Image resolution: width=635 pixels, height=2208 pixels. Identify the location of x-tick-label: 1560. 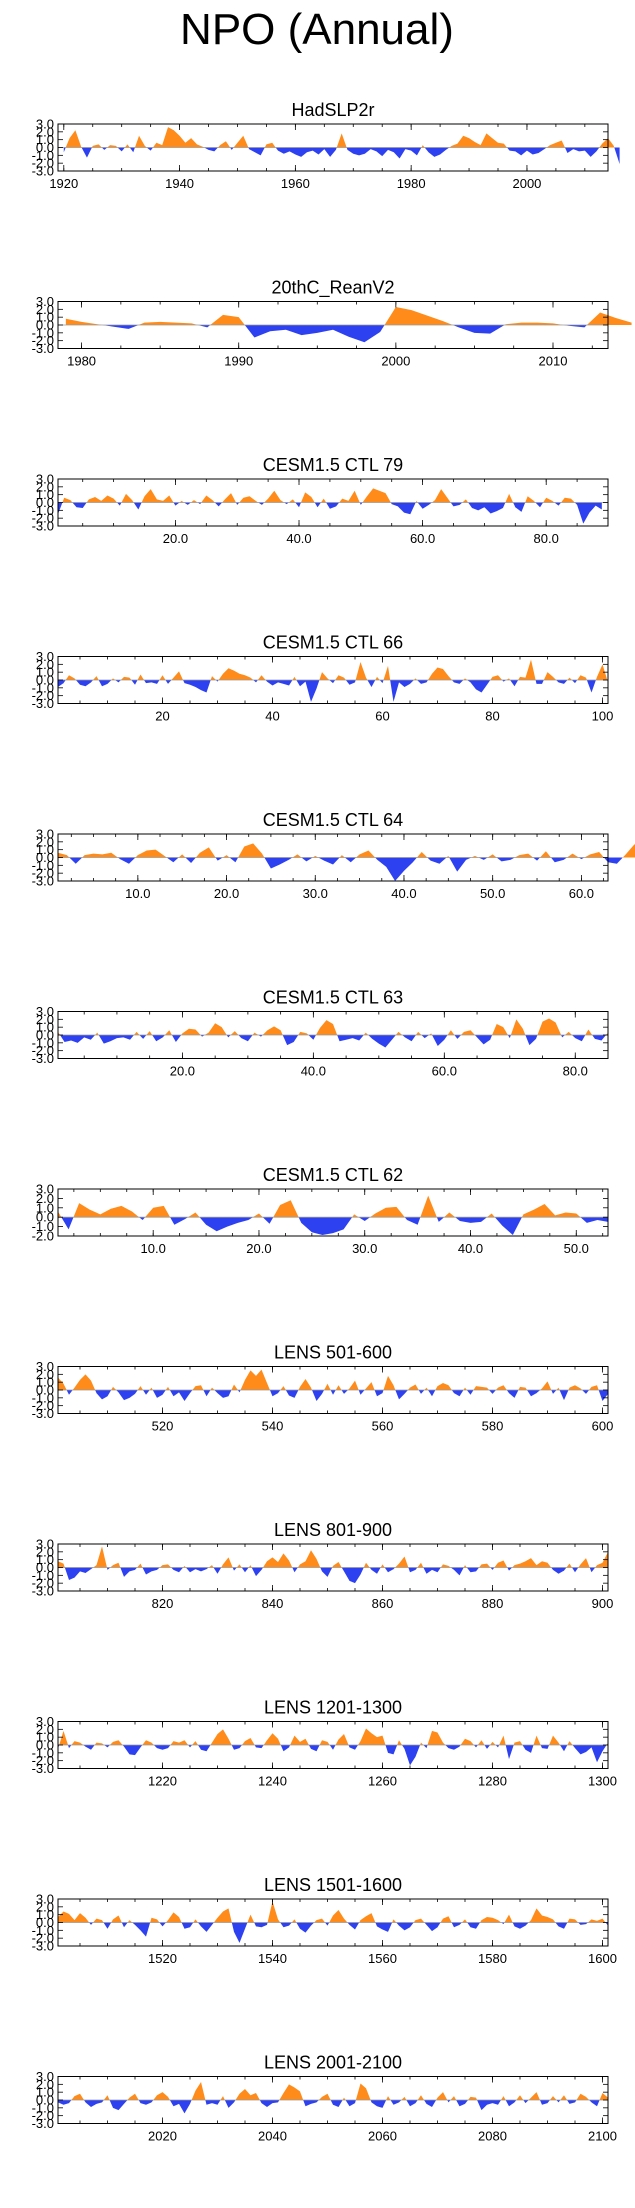
(382, 1958).